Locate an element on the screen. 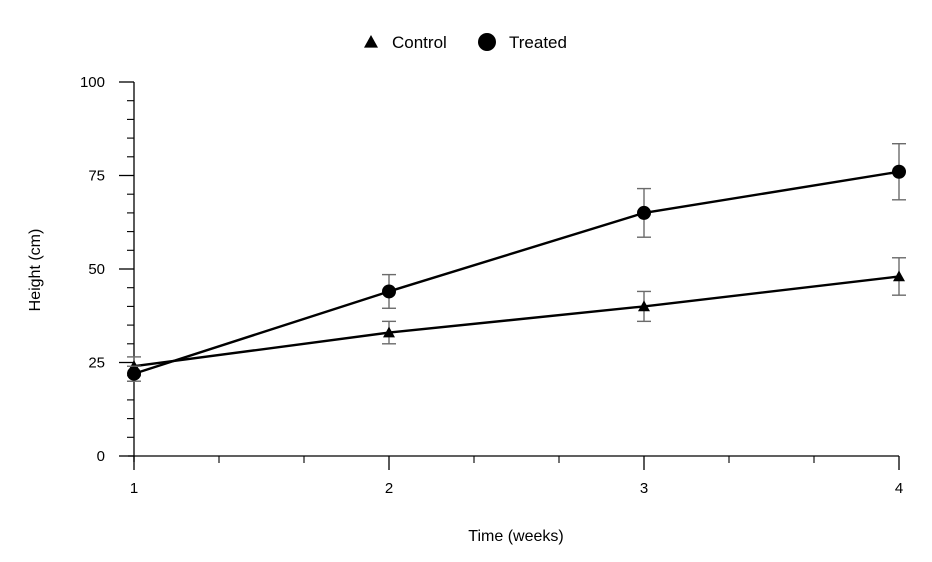 Image resolution: width=932 pixels, height=562 pixels. x-tick-label: 3 is located at coordinates (644, 488).